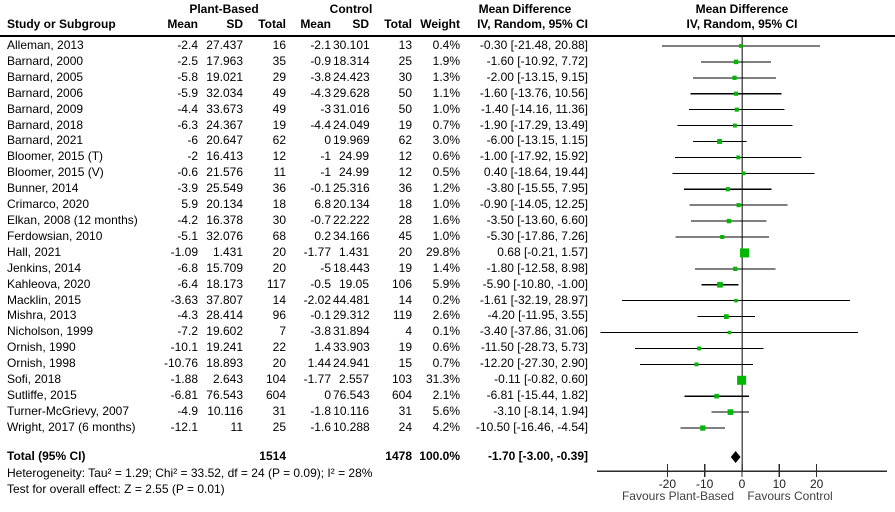 The height and width of the screenshot is (512, 895). What do you see at coordinates (41, 363) in the screenshot?
I see `study-name: Ornish, 1998` at bounding box center [41, 363].